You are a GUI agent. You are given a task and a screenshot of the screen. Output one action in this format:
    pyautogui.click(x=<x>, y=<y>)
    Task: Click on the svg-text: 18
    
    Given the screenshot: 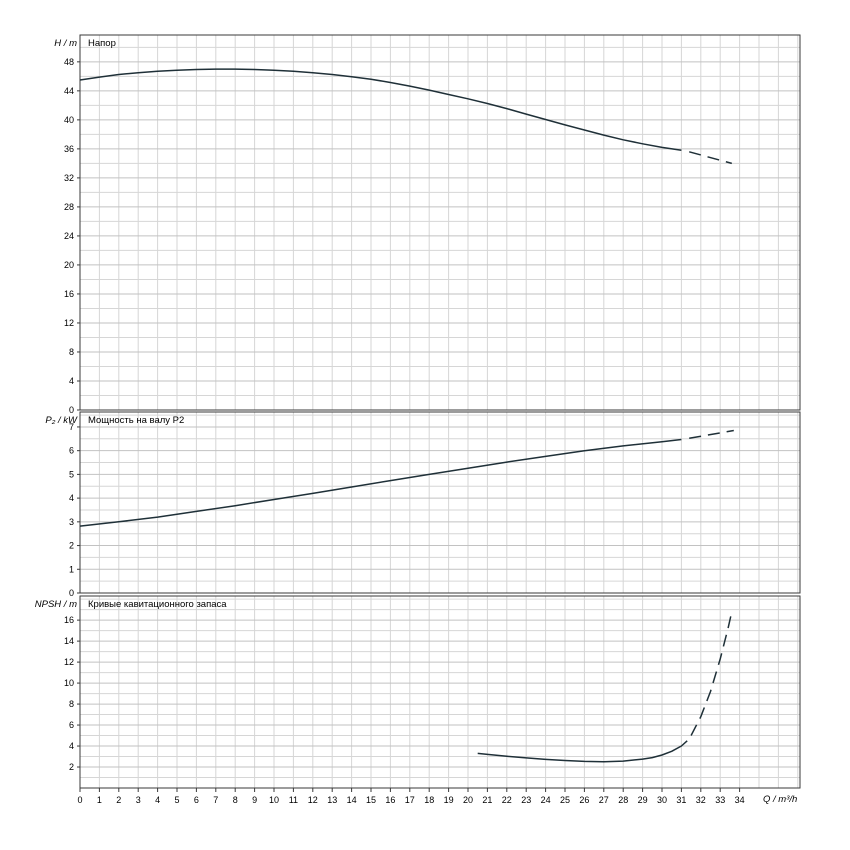 What is the action you would take?
    pyautogui.click(x=429, y=800)
    